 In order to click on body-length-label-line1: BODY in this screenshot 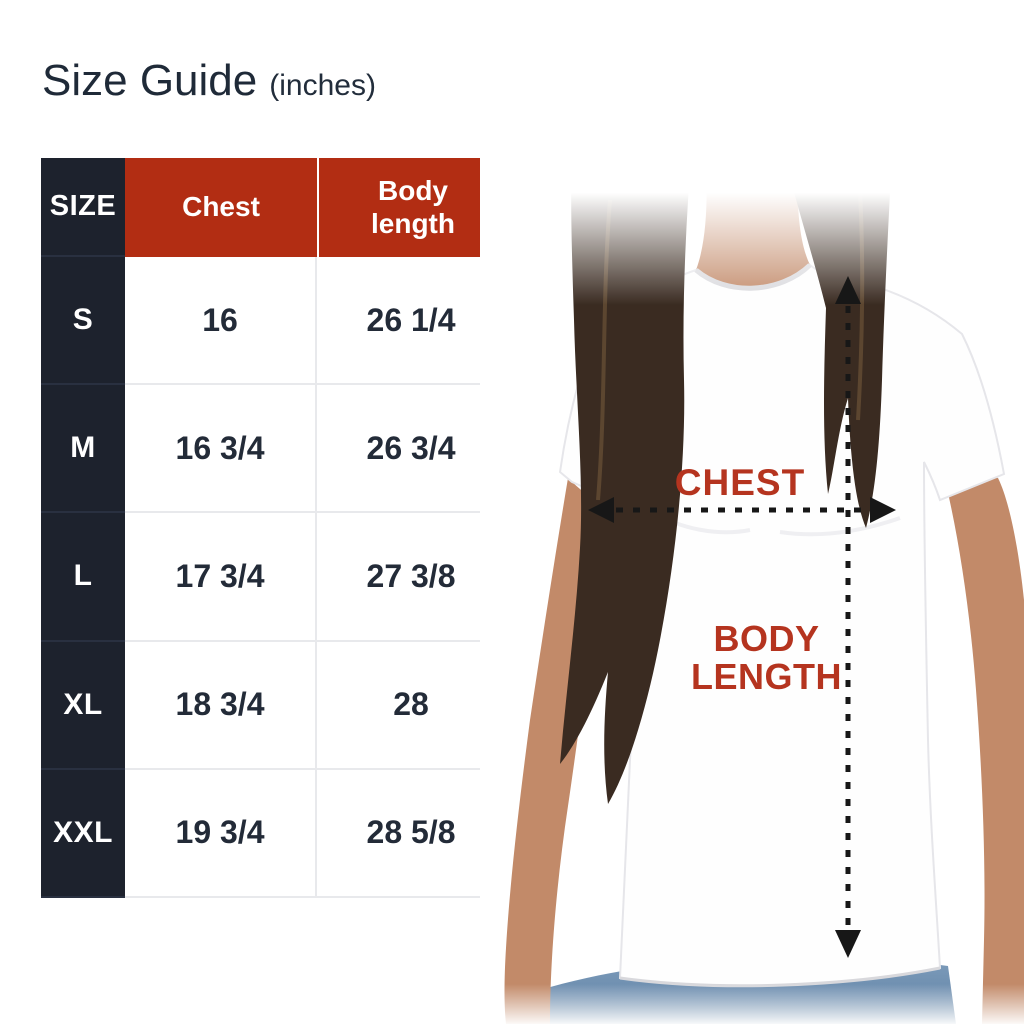, I will do `click(766, 638)`.